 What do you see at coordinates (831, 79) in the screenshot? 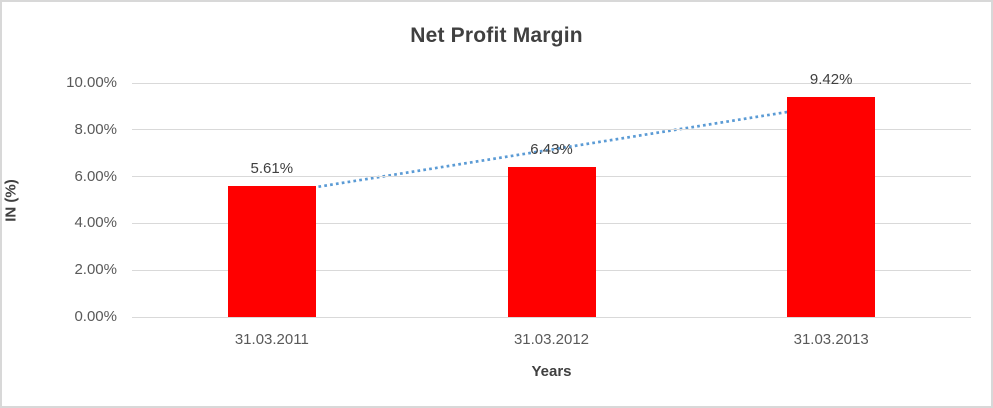
I see `bar-value-label: 9.42%` at bounding box center [831, 79].